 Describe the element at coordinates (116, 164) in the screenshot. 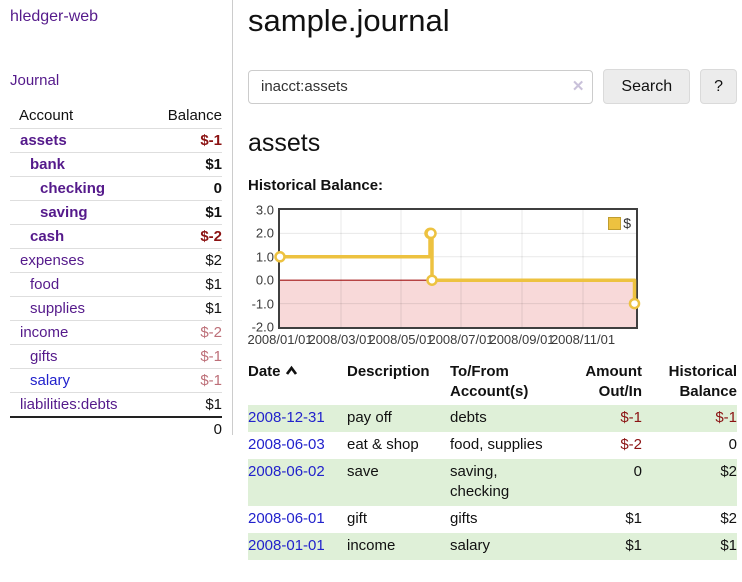

I see `account-row: bank $1` at that location.